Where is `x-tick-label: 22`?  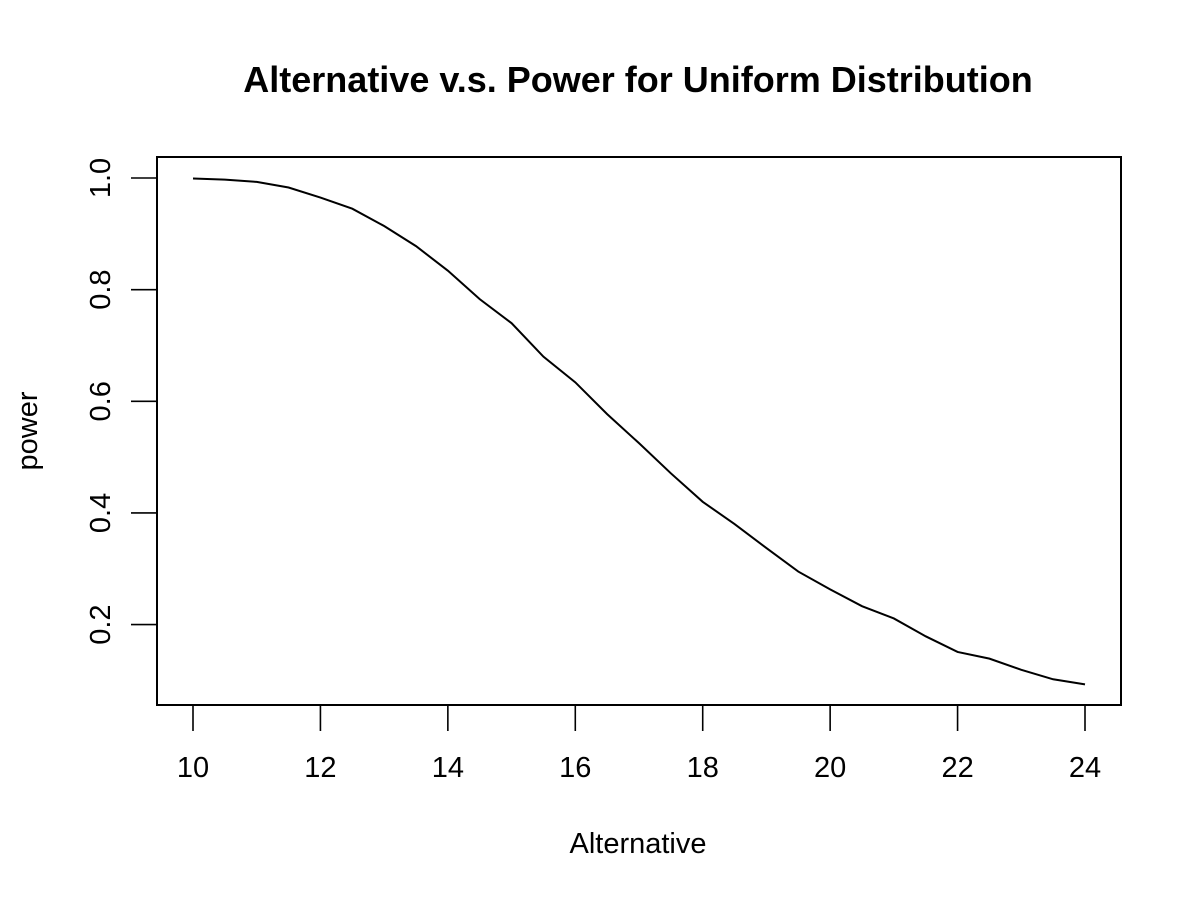
x-tick-label: 22 is located at coordinates (957, 768).